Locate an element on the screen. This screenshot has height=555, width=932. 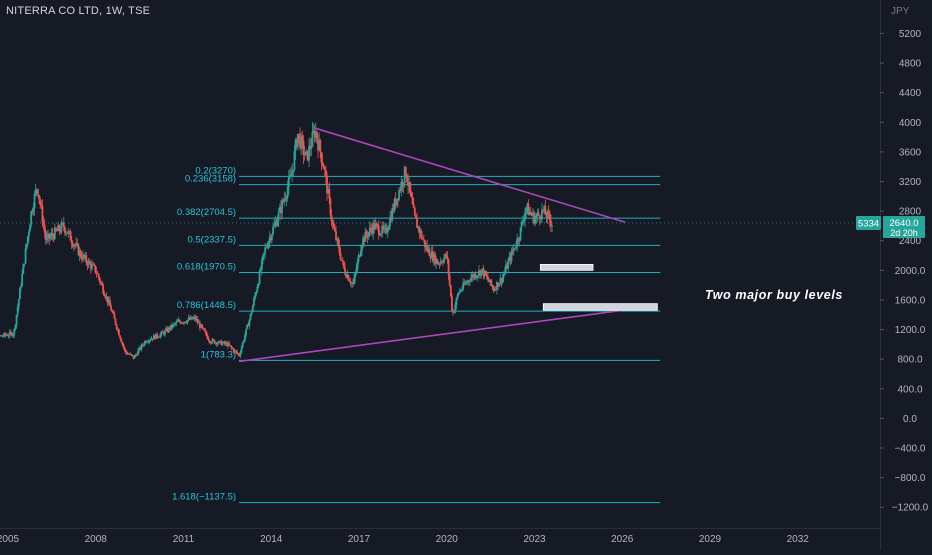
y-tick-label: 4400 is located at coordinates (910, 93).